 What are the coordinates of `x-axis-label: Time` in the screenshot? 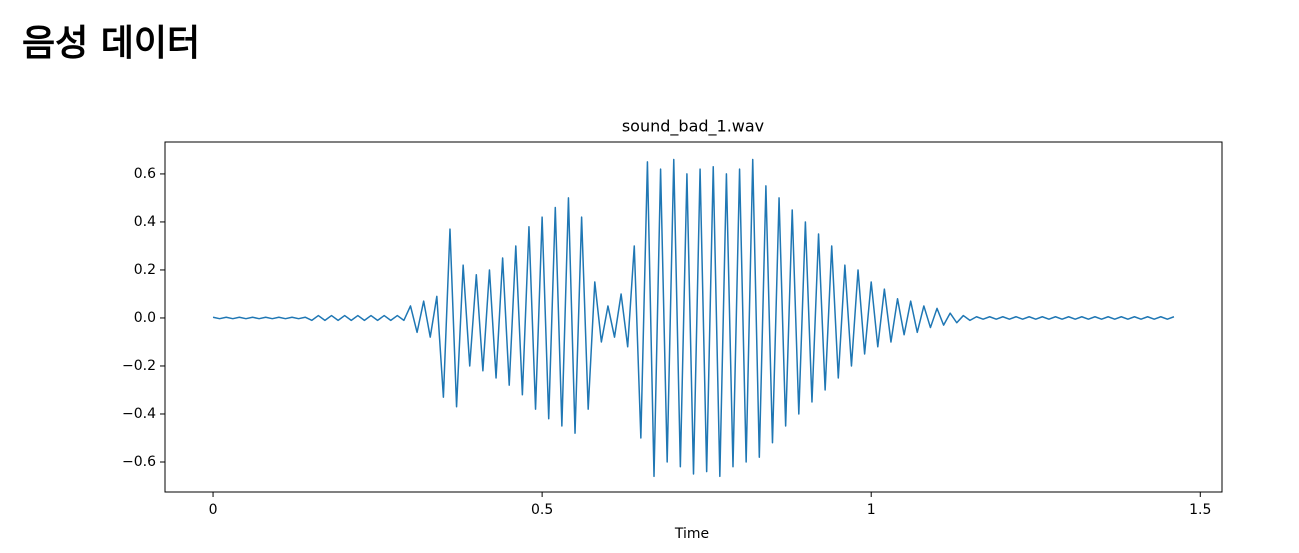 It's located at (691, 534).